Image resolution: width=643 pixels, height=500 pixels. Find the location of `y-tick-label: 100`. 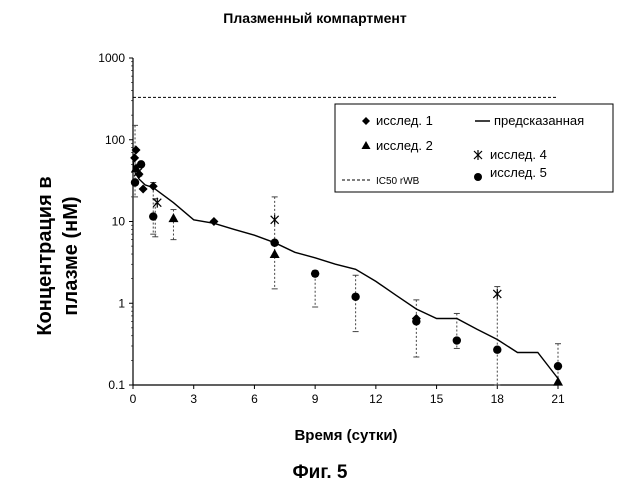

y-tick-label: 100 is located at coordinates (115, 140).